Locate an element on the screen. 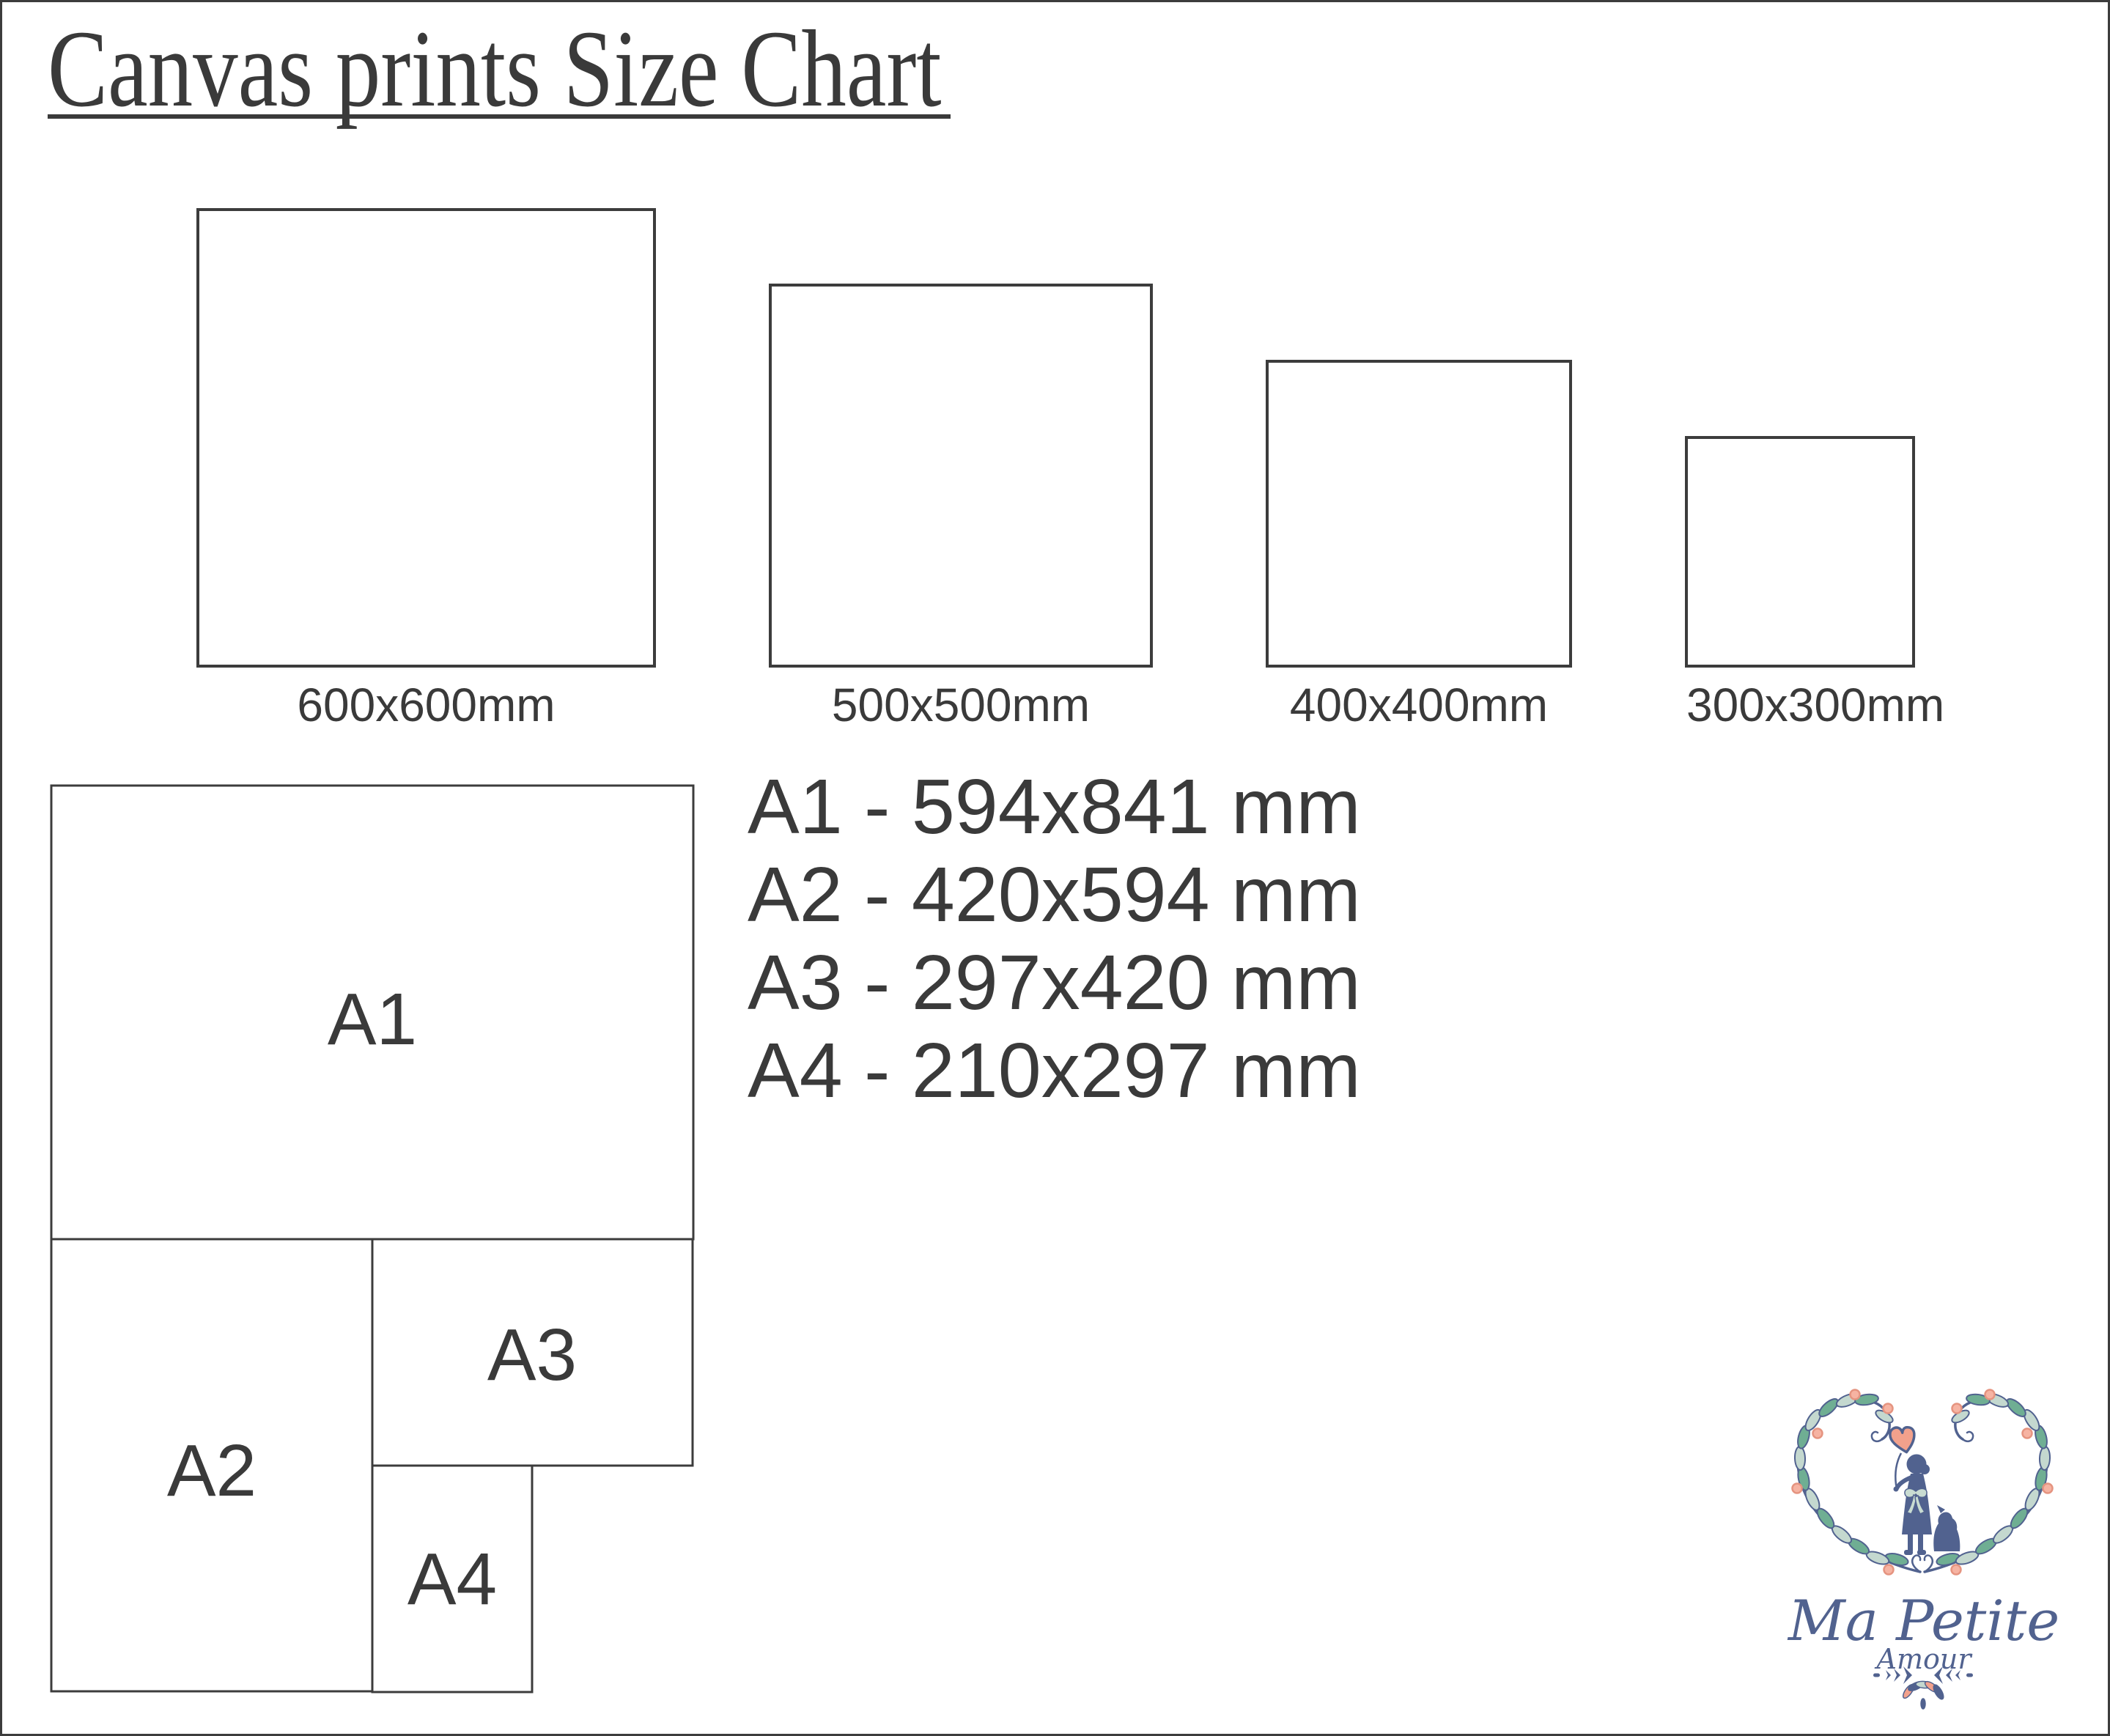  logo-subname-text: Amour is located at coordinates (1925, 1659).